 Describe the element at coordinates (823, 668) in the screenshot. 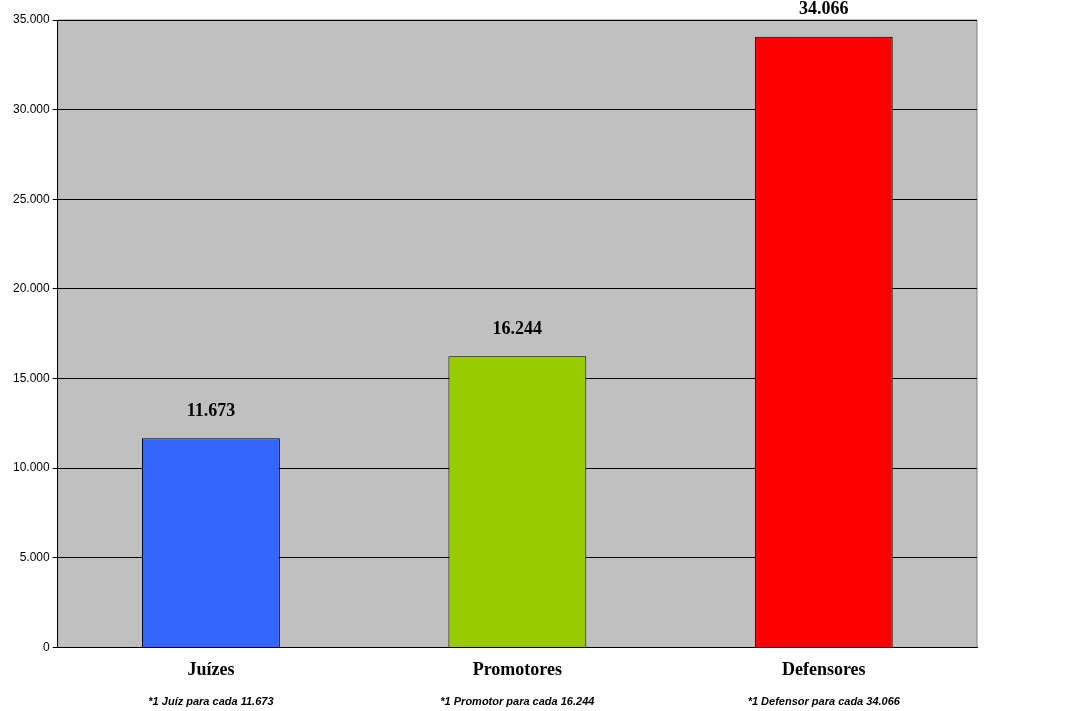

I see `x-tick-label: Defensores` at that location.